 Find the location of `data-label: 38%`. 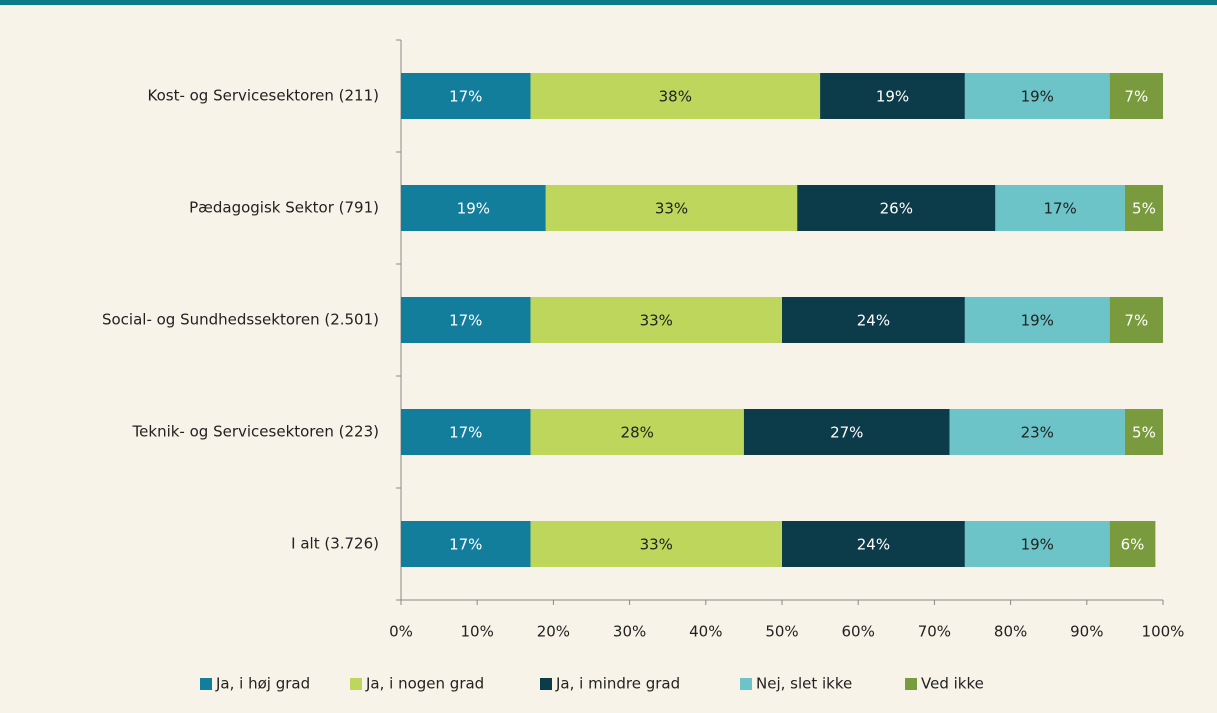

data-label: 38% is located at coordinates (675, 97).